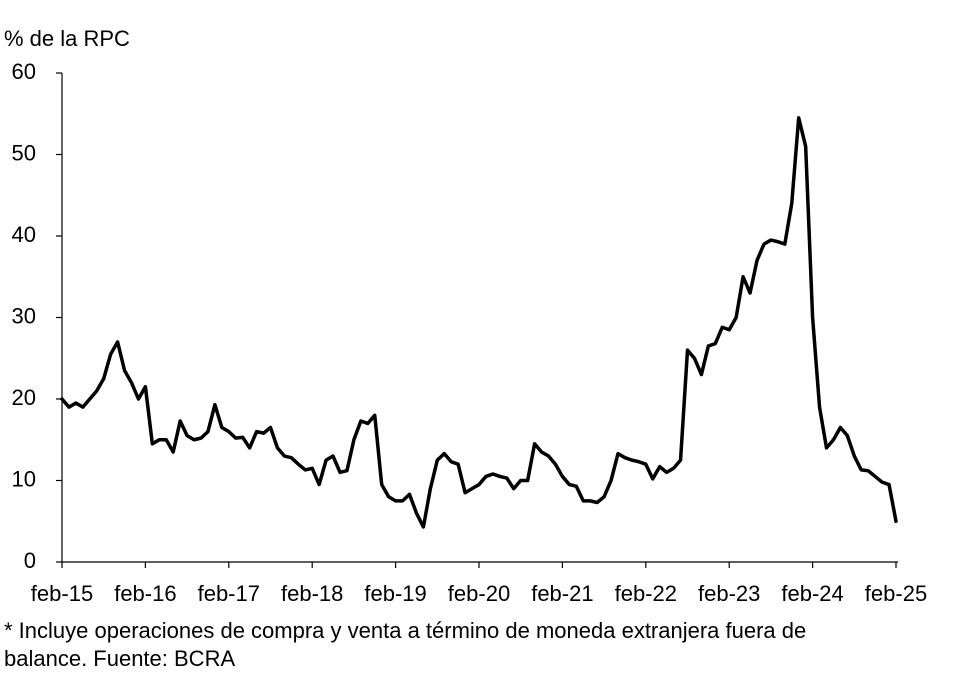 The height and width of the screenshot is (673, 960). Describe the element at coordinates (24, 478) in the screenshot. I see `y-tick-label: 10` at that location.